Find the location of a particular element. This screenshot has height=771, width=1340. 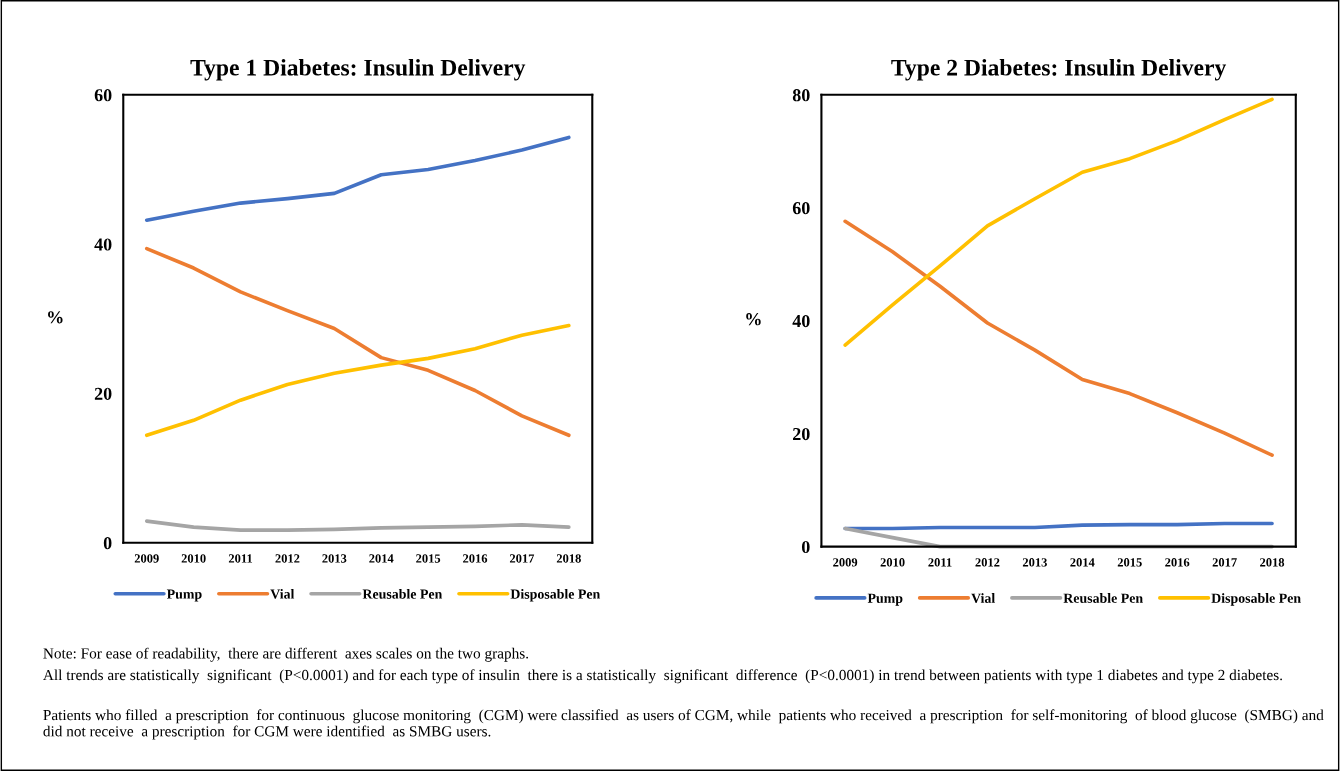

y-tick-label: 80 is located at coordinates (801, 95).